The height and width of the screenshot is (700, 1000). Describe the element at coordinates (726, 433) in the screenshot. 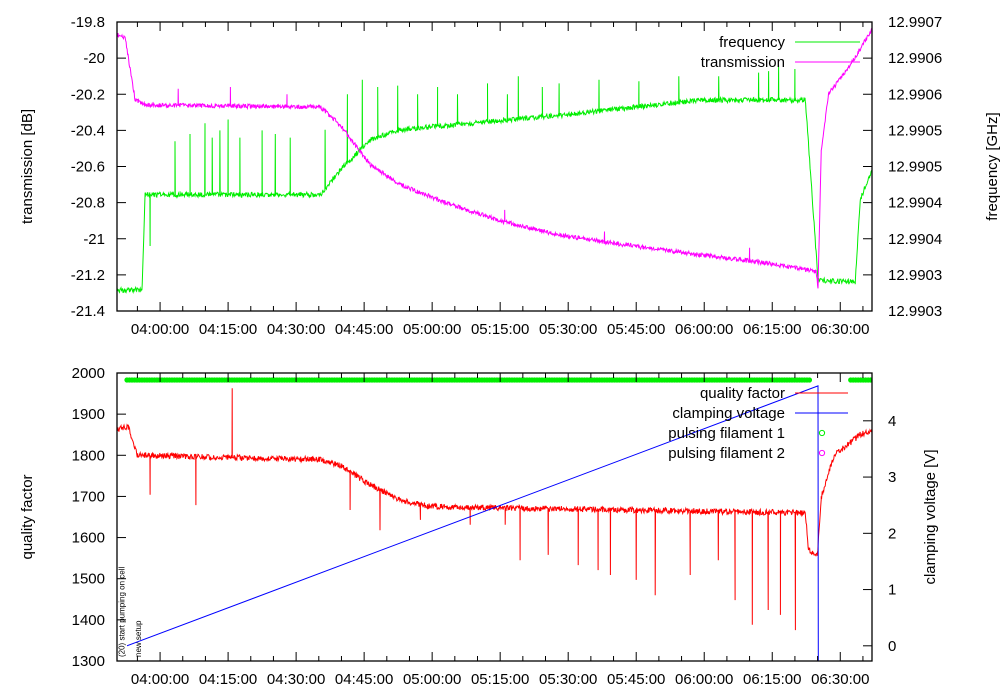

I see `legend-label: pulsing filament 1` at that location.